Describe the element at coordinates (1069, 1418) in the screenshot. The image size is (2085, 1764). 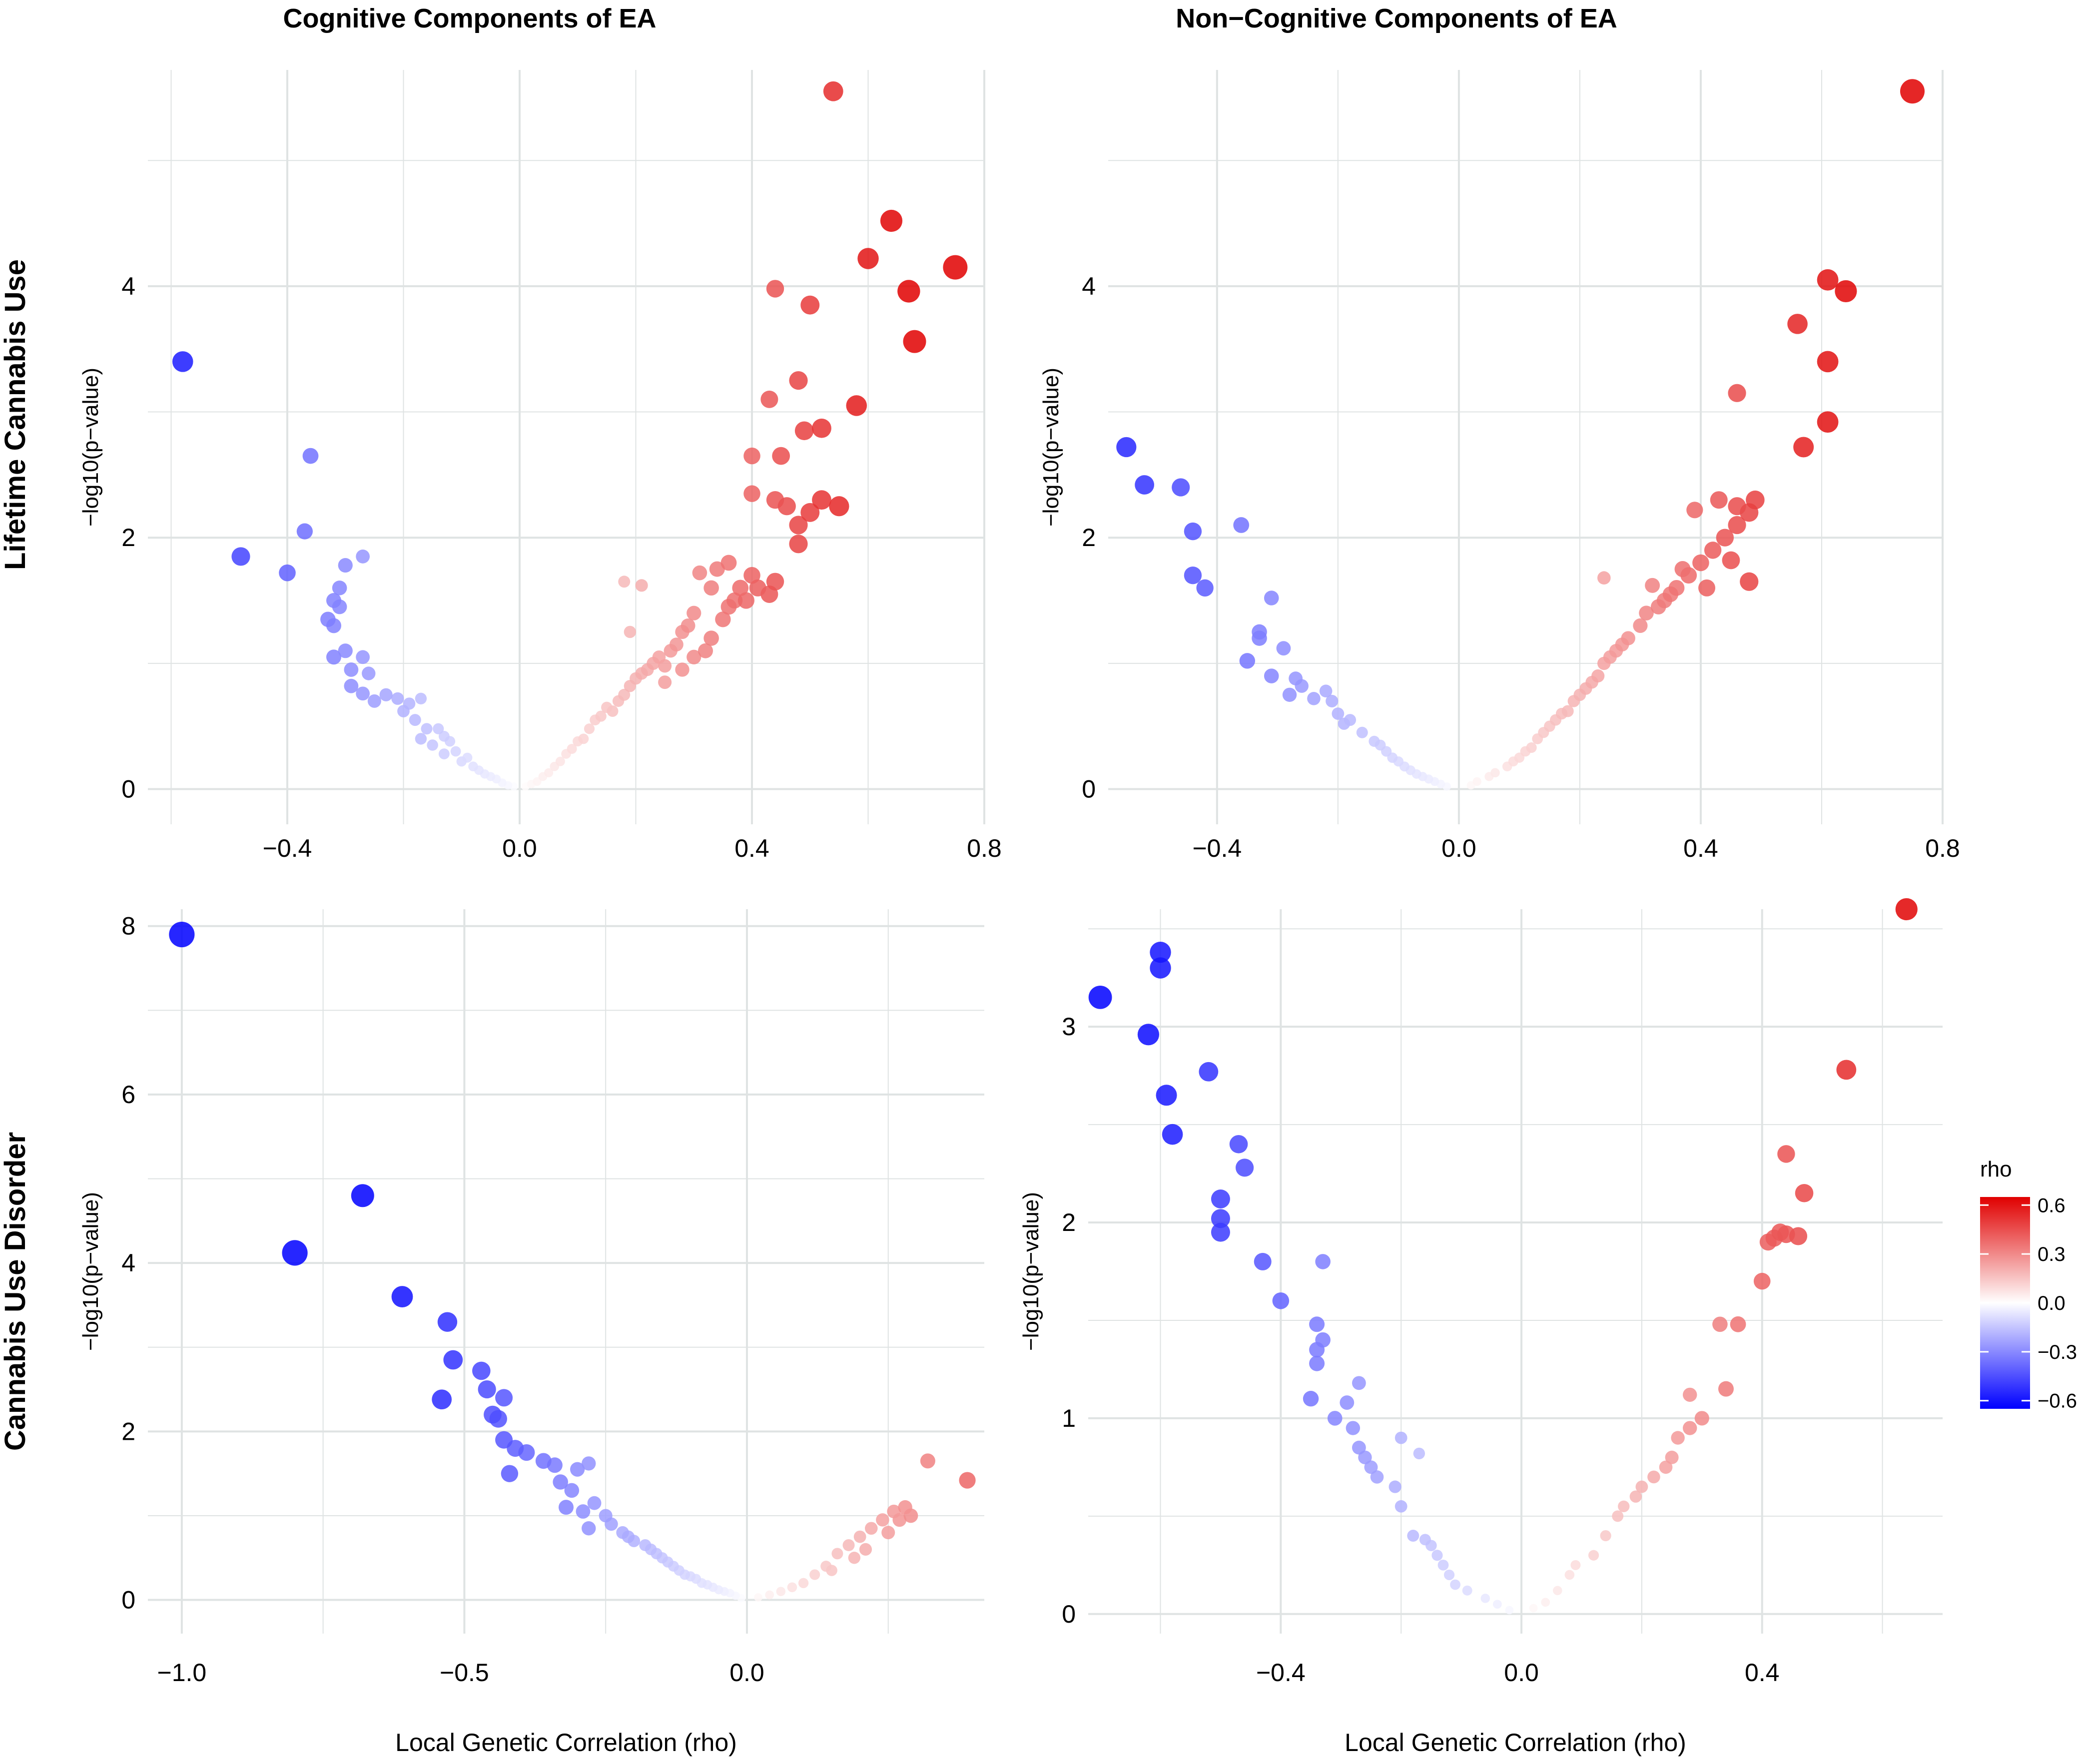
I see `y-tick-label: 1` at that location.